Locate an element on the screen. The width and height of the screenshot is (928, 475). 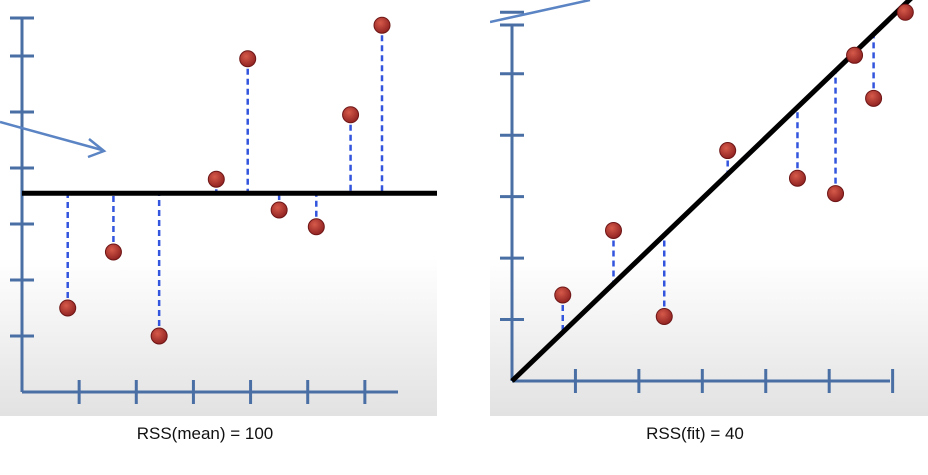
rss-fit-caption: RSS(fit) = 40 is located at coordinates (695, 433).